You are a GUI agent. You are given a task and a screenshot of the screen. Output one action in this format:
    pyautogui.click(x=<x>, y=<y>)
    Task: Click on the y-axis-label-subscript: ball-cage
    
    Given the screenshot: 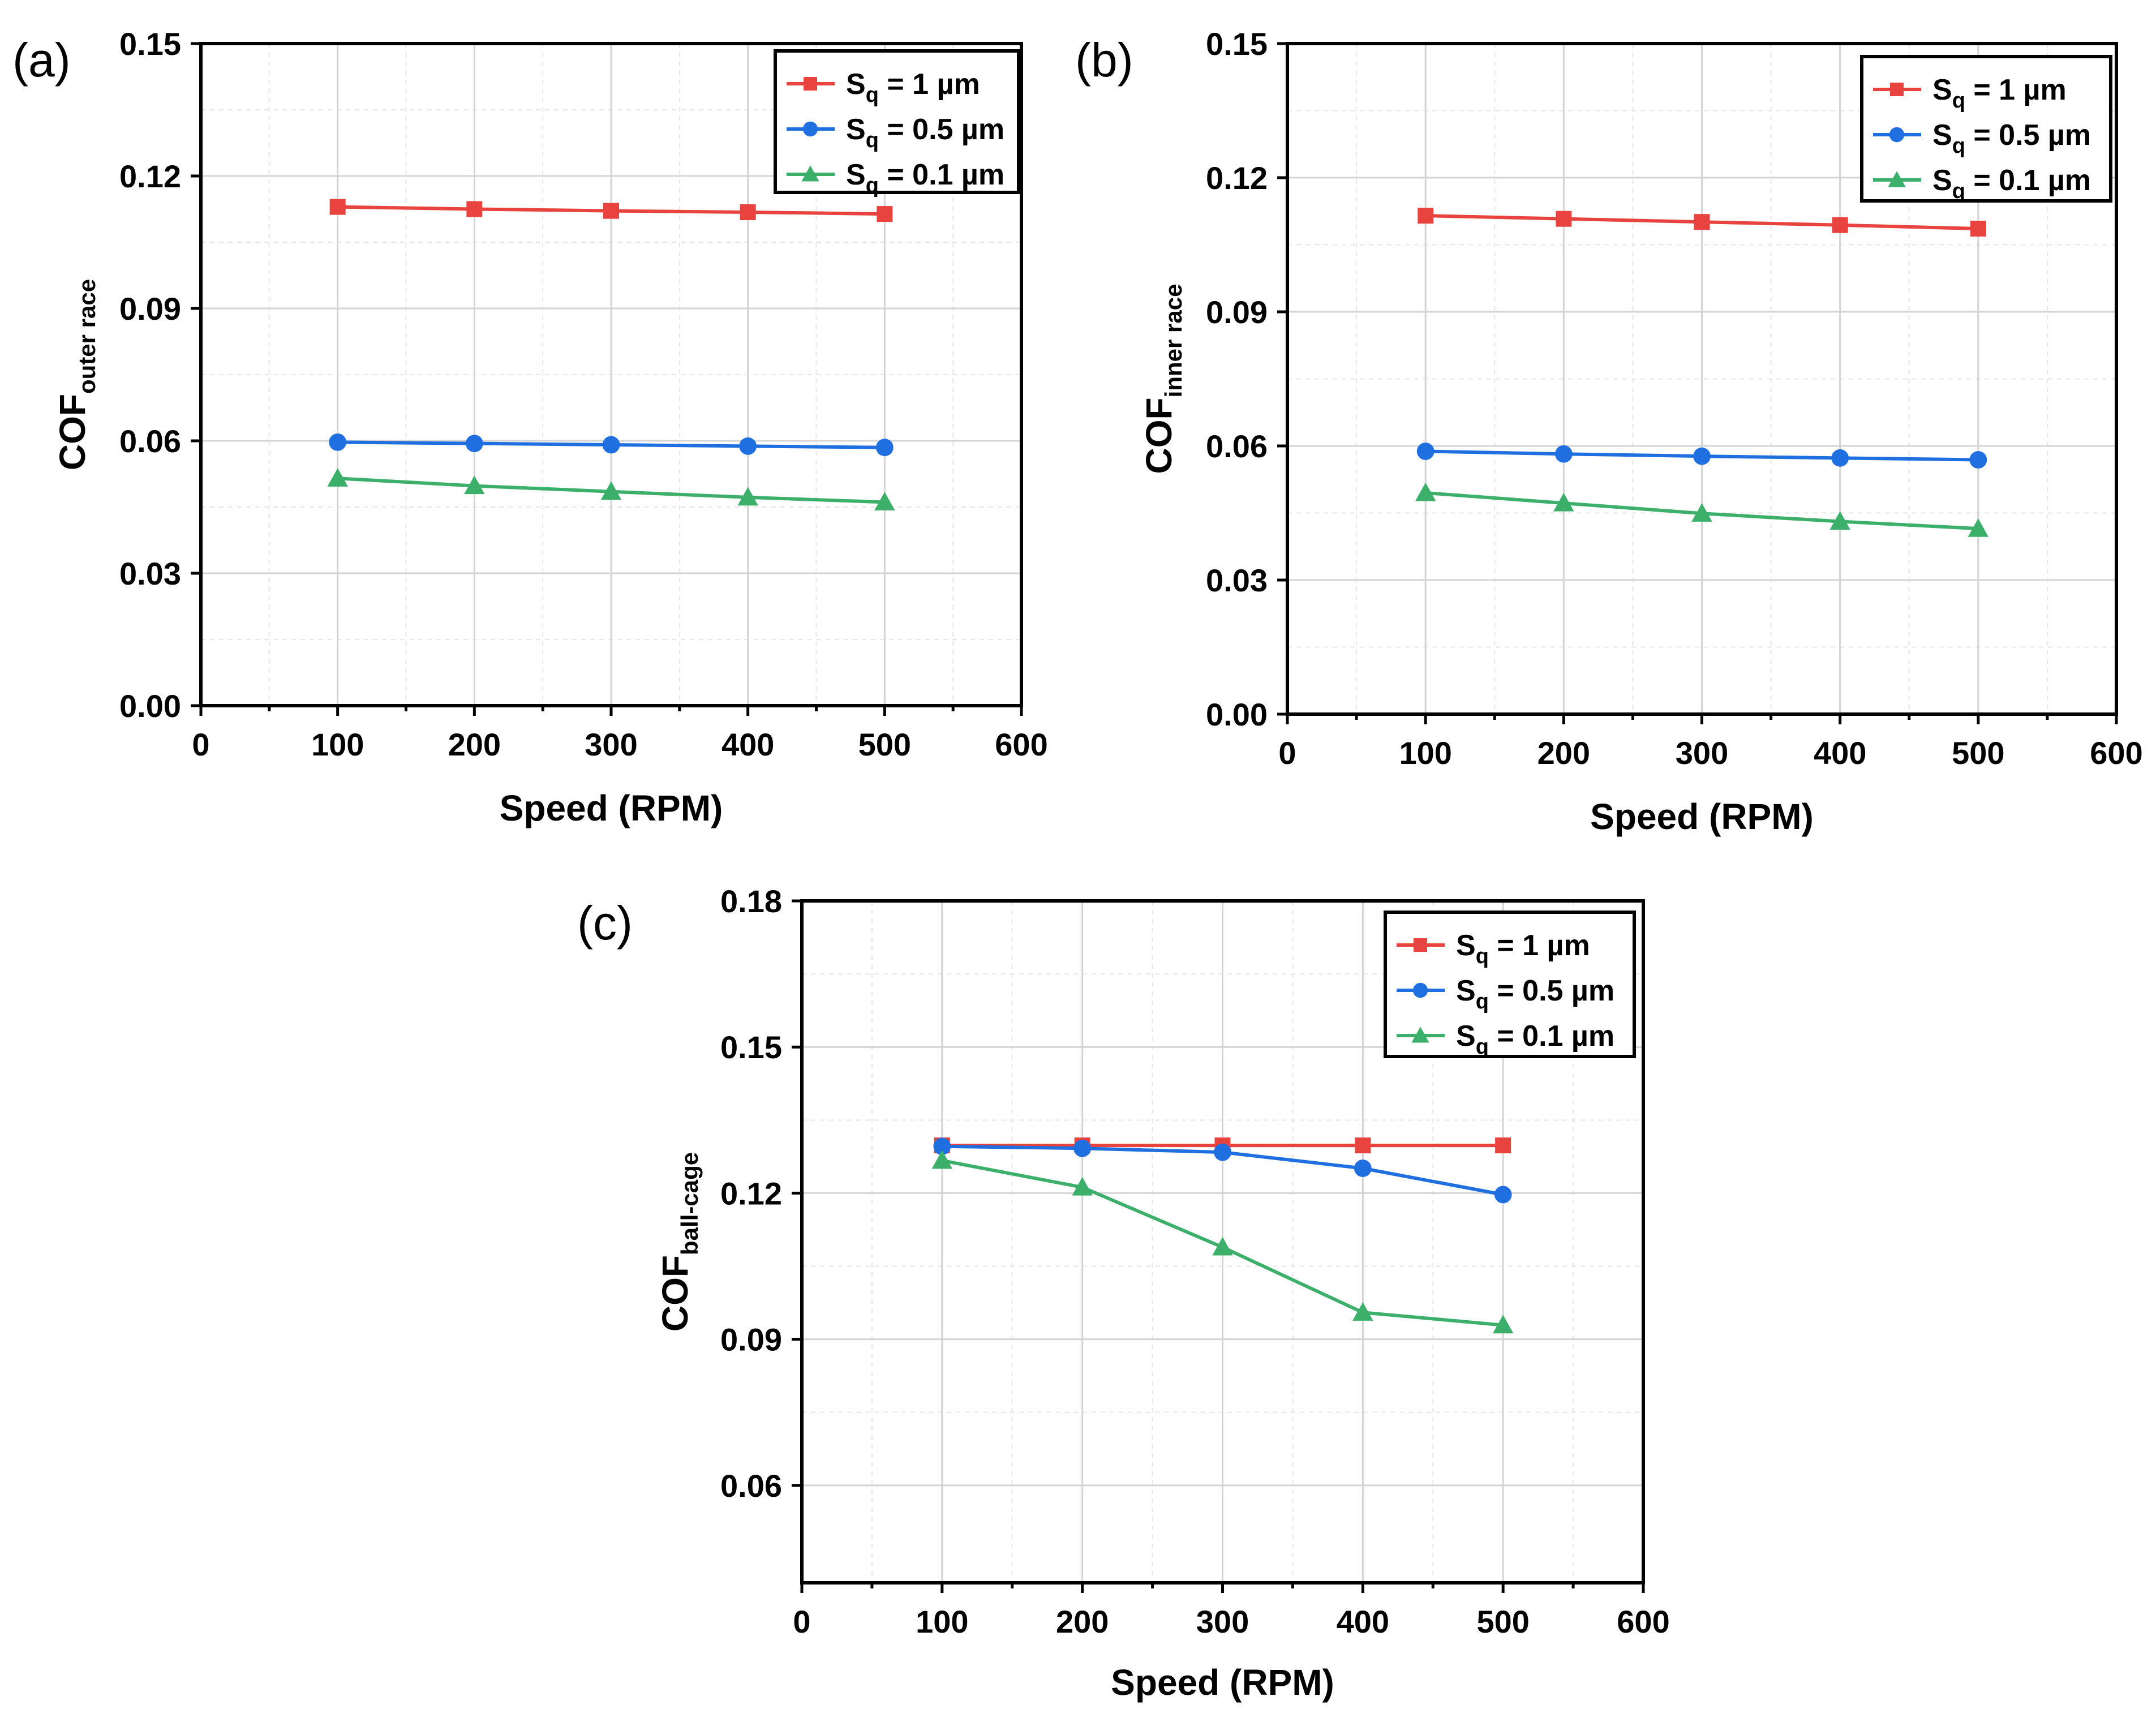 What is the action you would take?
    pyautogui.click(x=689, y=1203)
    